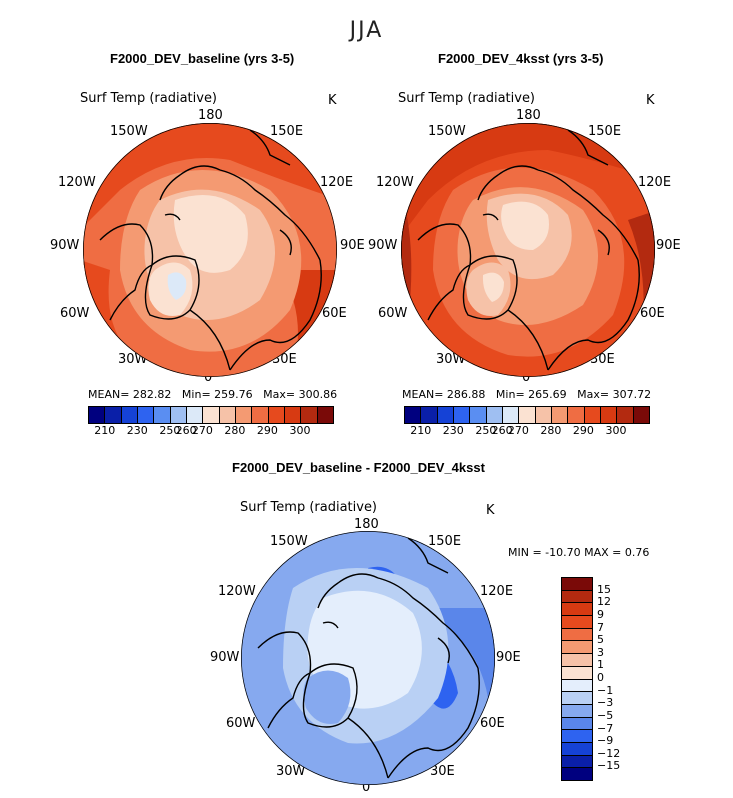  I want to click on panel1-colorbar-tick: 270, so click(202, 430).